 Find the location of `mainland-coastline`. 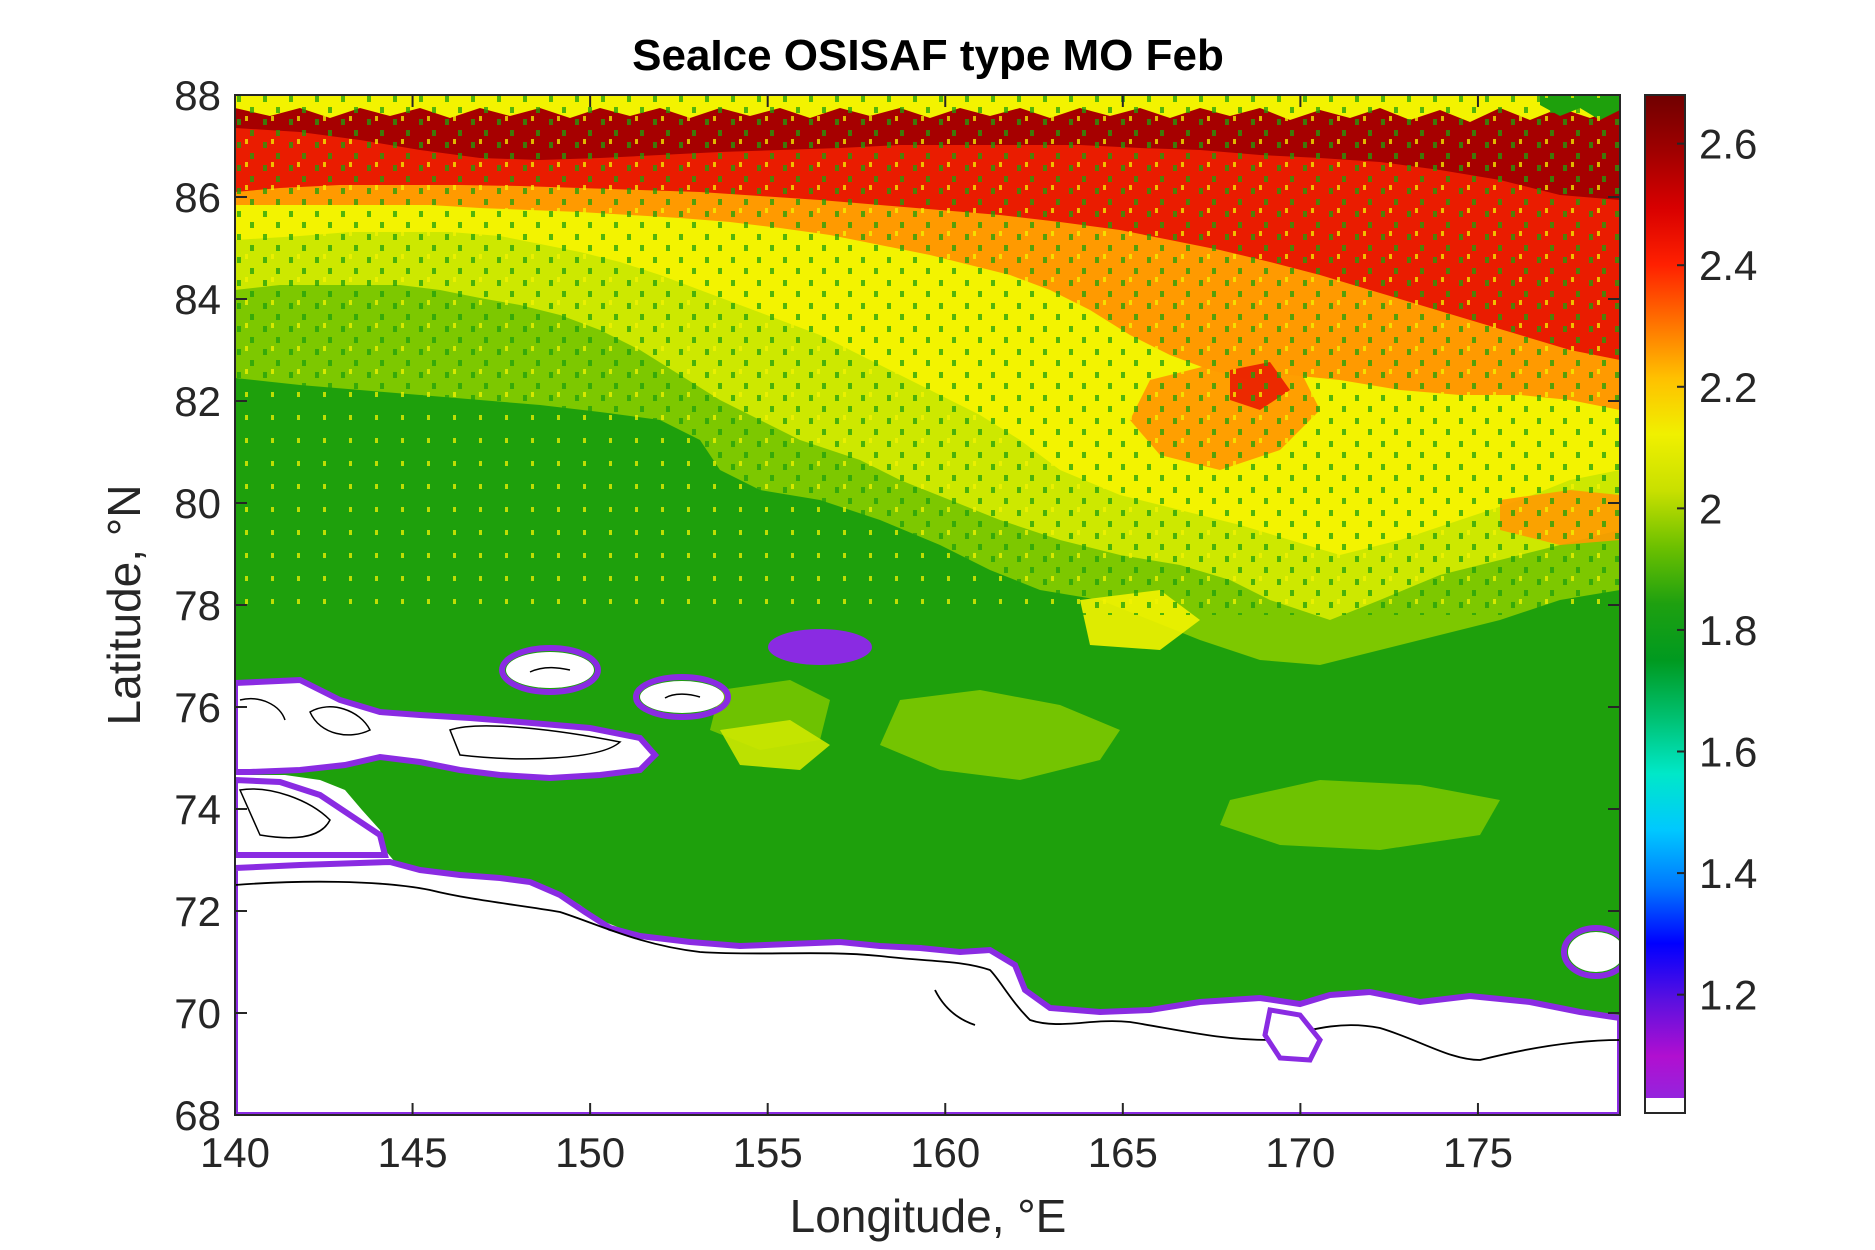

mainland-coastline is located at coordinates (927, 970).